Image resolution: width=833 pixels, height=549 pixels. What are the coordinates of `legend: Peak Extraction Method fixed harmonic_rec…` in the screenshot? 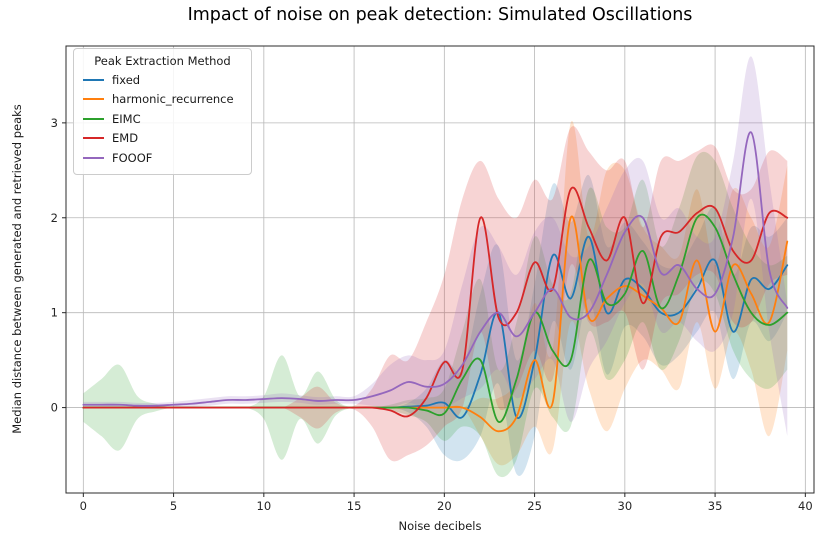 It's located at (162, 111).